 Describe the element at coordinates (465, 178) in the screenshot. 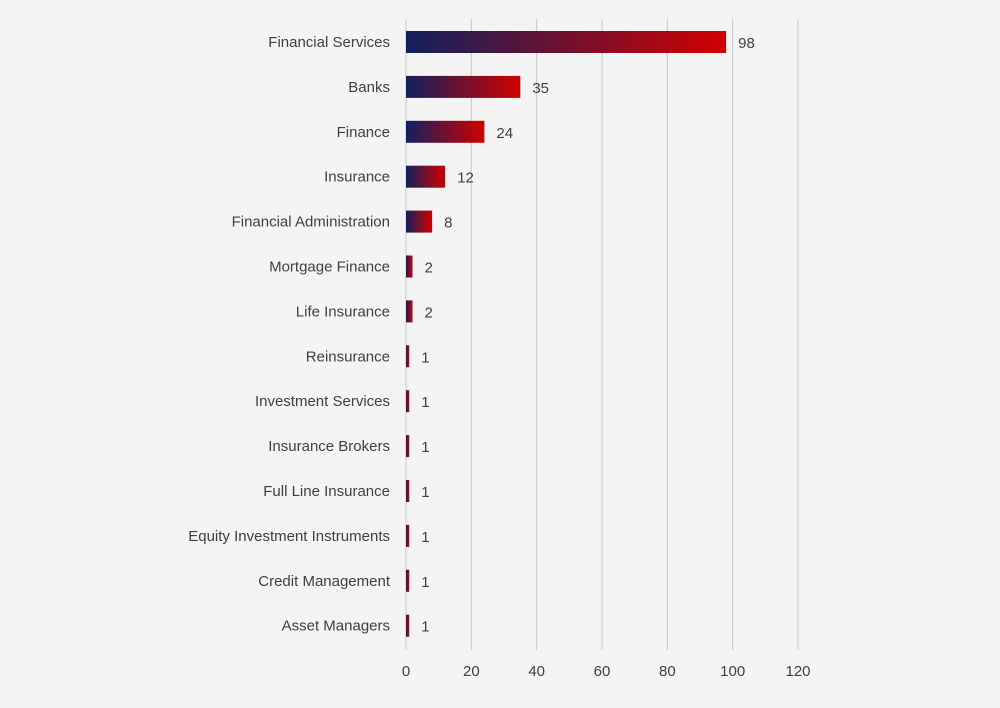

I see `data-label: 12` at that location.